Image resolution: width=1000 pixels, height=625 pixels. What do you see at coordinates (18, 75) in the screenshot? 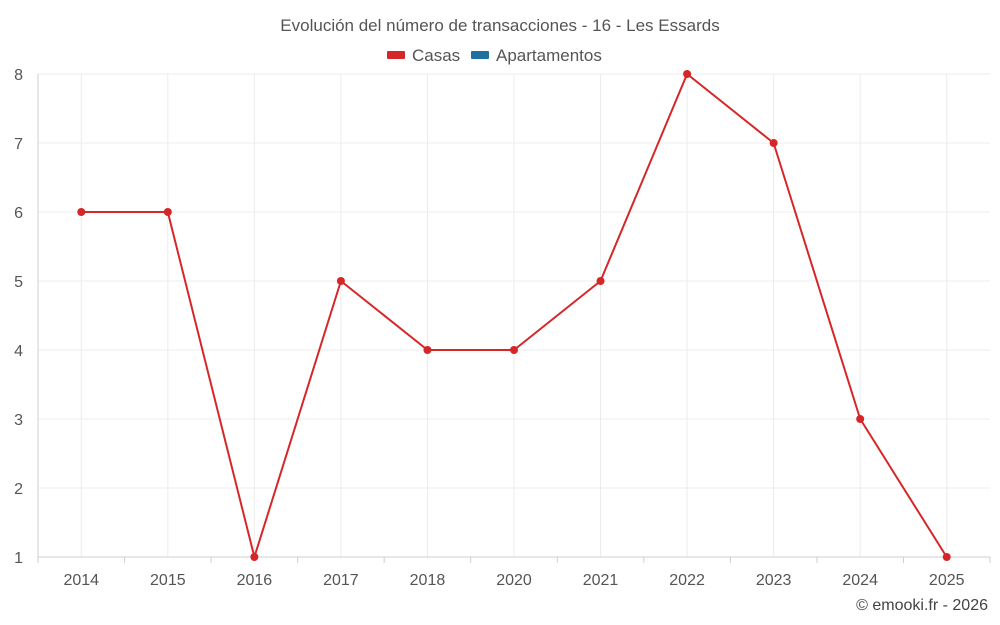
I see `y-tick-label: 8` at bounding box center [18, 75].